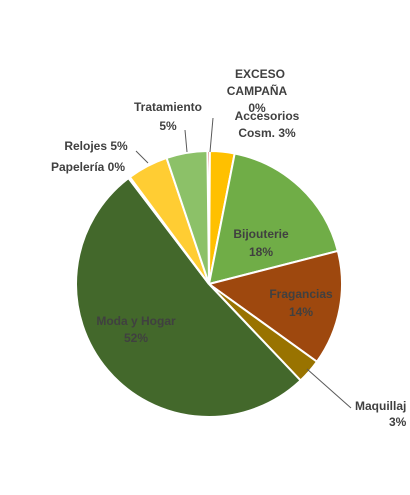  I want to click on pie-slice-fragancias, so click(274, 306).